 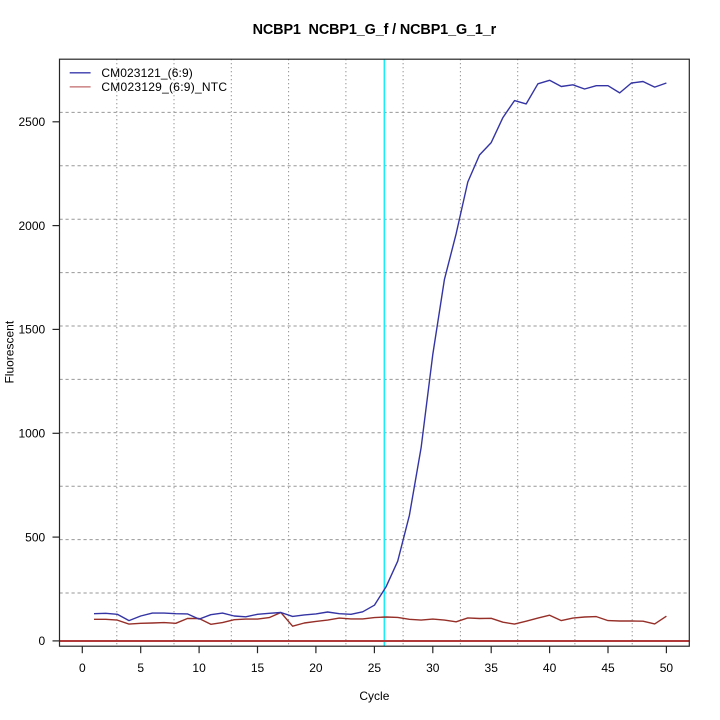 I want to click on svg-text: 1000, so click(x=31, y=434).